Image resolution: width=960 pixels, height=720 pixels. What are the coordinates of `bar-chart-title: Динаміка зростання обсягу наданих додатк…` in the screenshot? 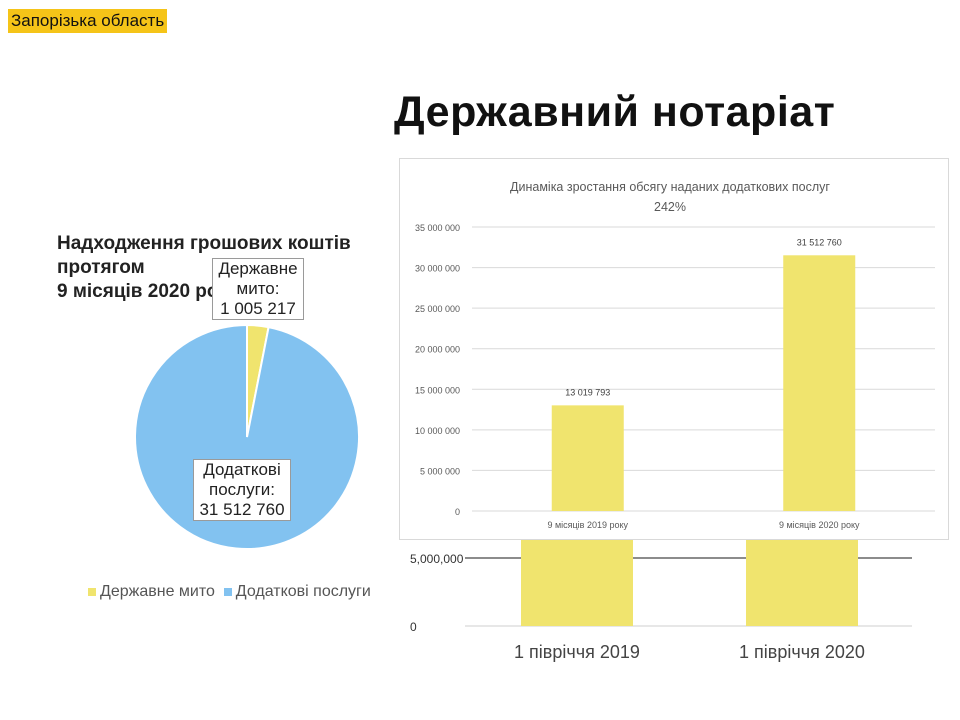 It's located at (670, 197).